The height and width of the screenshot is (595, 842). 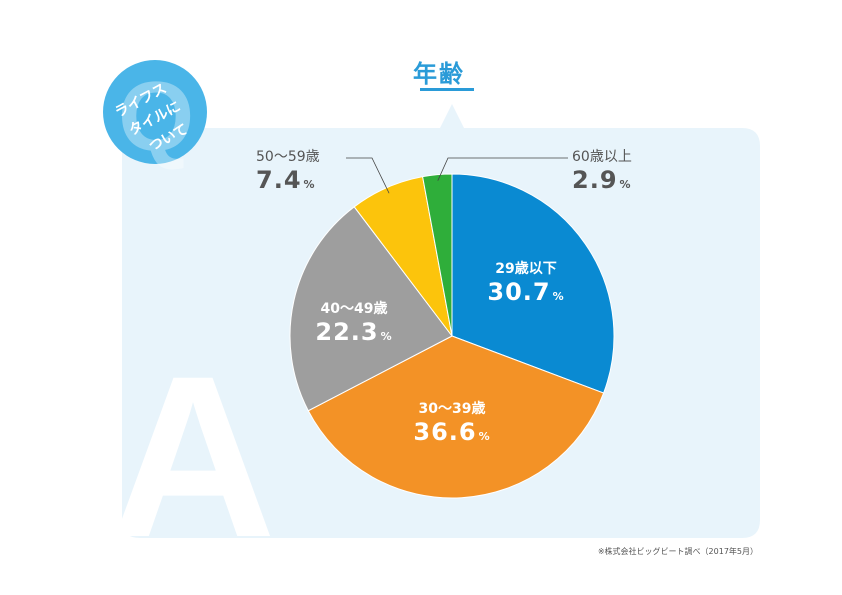 What do you see at coordinates (526, 269) in the screenshot?
I see `slice-name-0: 29歳以下` at bounding box center [526, 269].